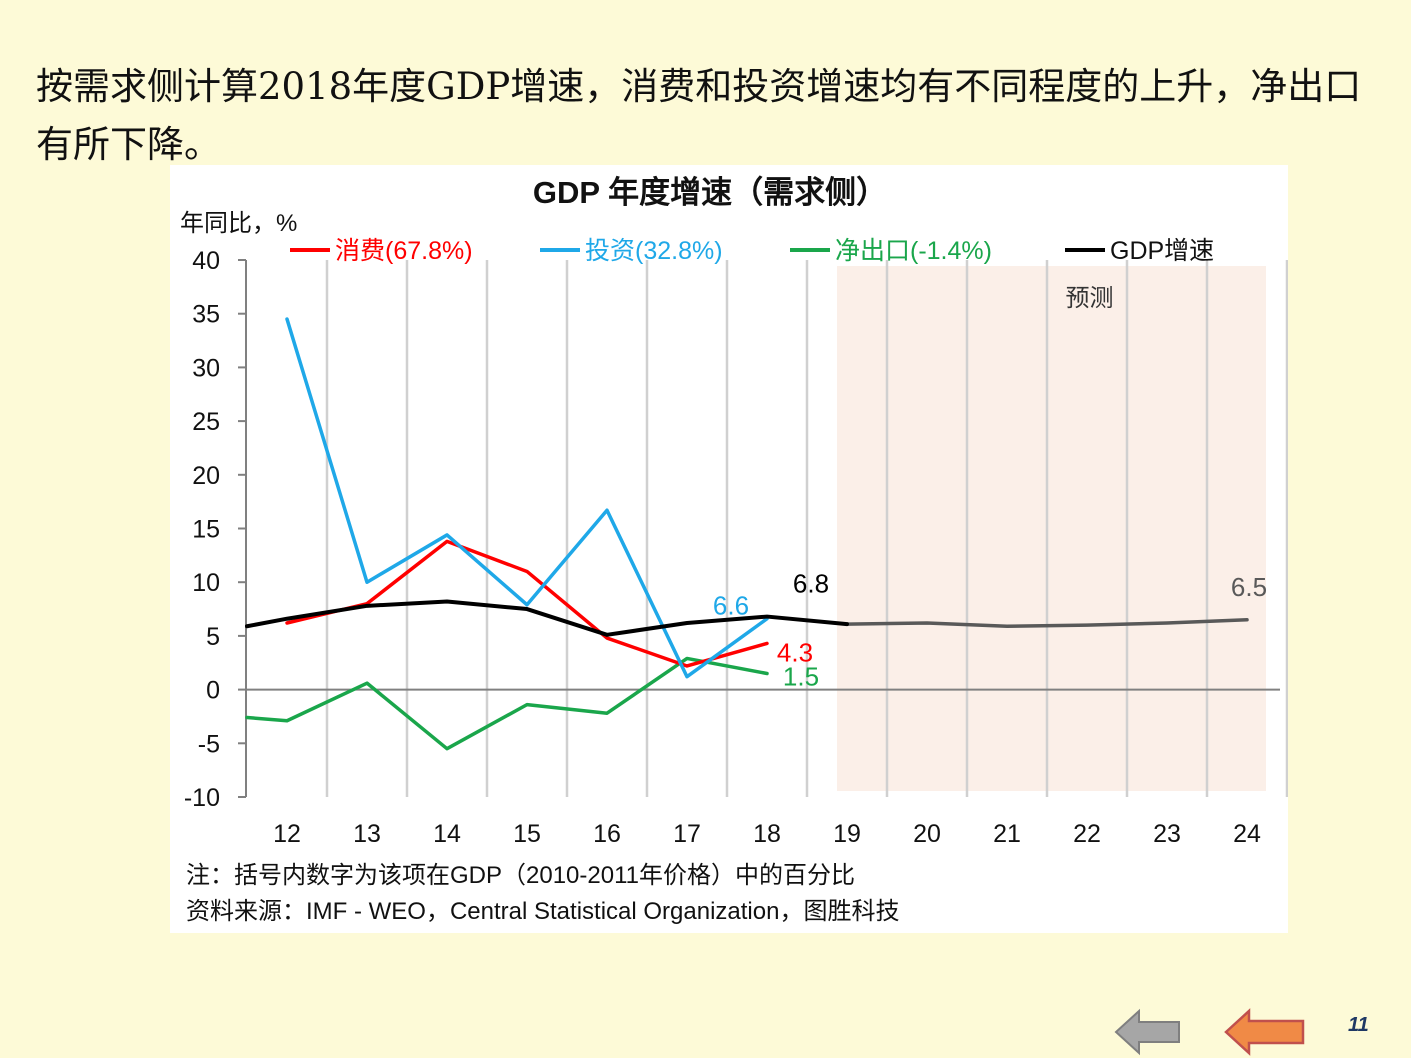 The image size is (1411, 1058). Describe the element at coordinates (404, 251) in the screenshot. I see `legend-consumption-label: 消费(67.8%)` at that location.